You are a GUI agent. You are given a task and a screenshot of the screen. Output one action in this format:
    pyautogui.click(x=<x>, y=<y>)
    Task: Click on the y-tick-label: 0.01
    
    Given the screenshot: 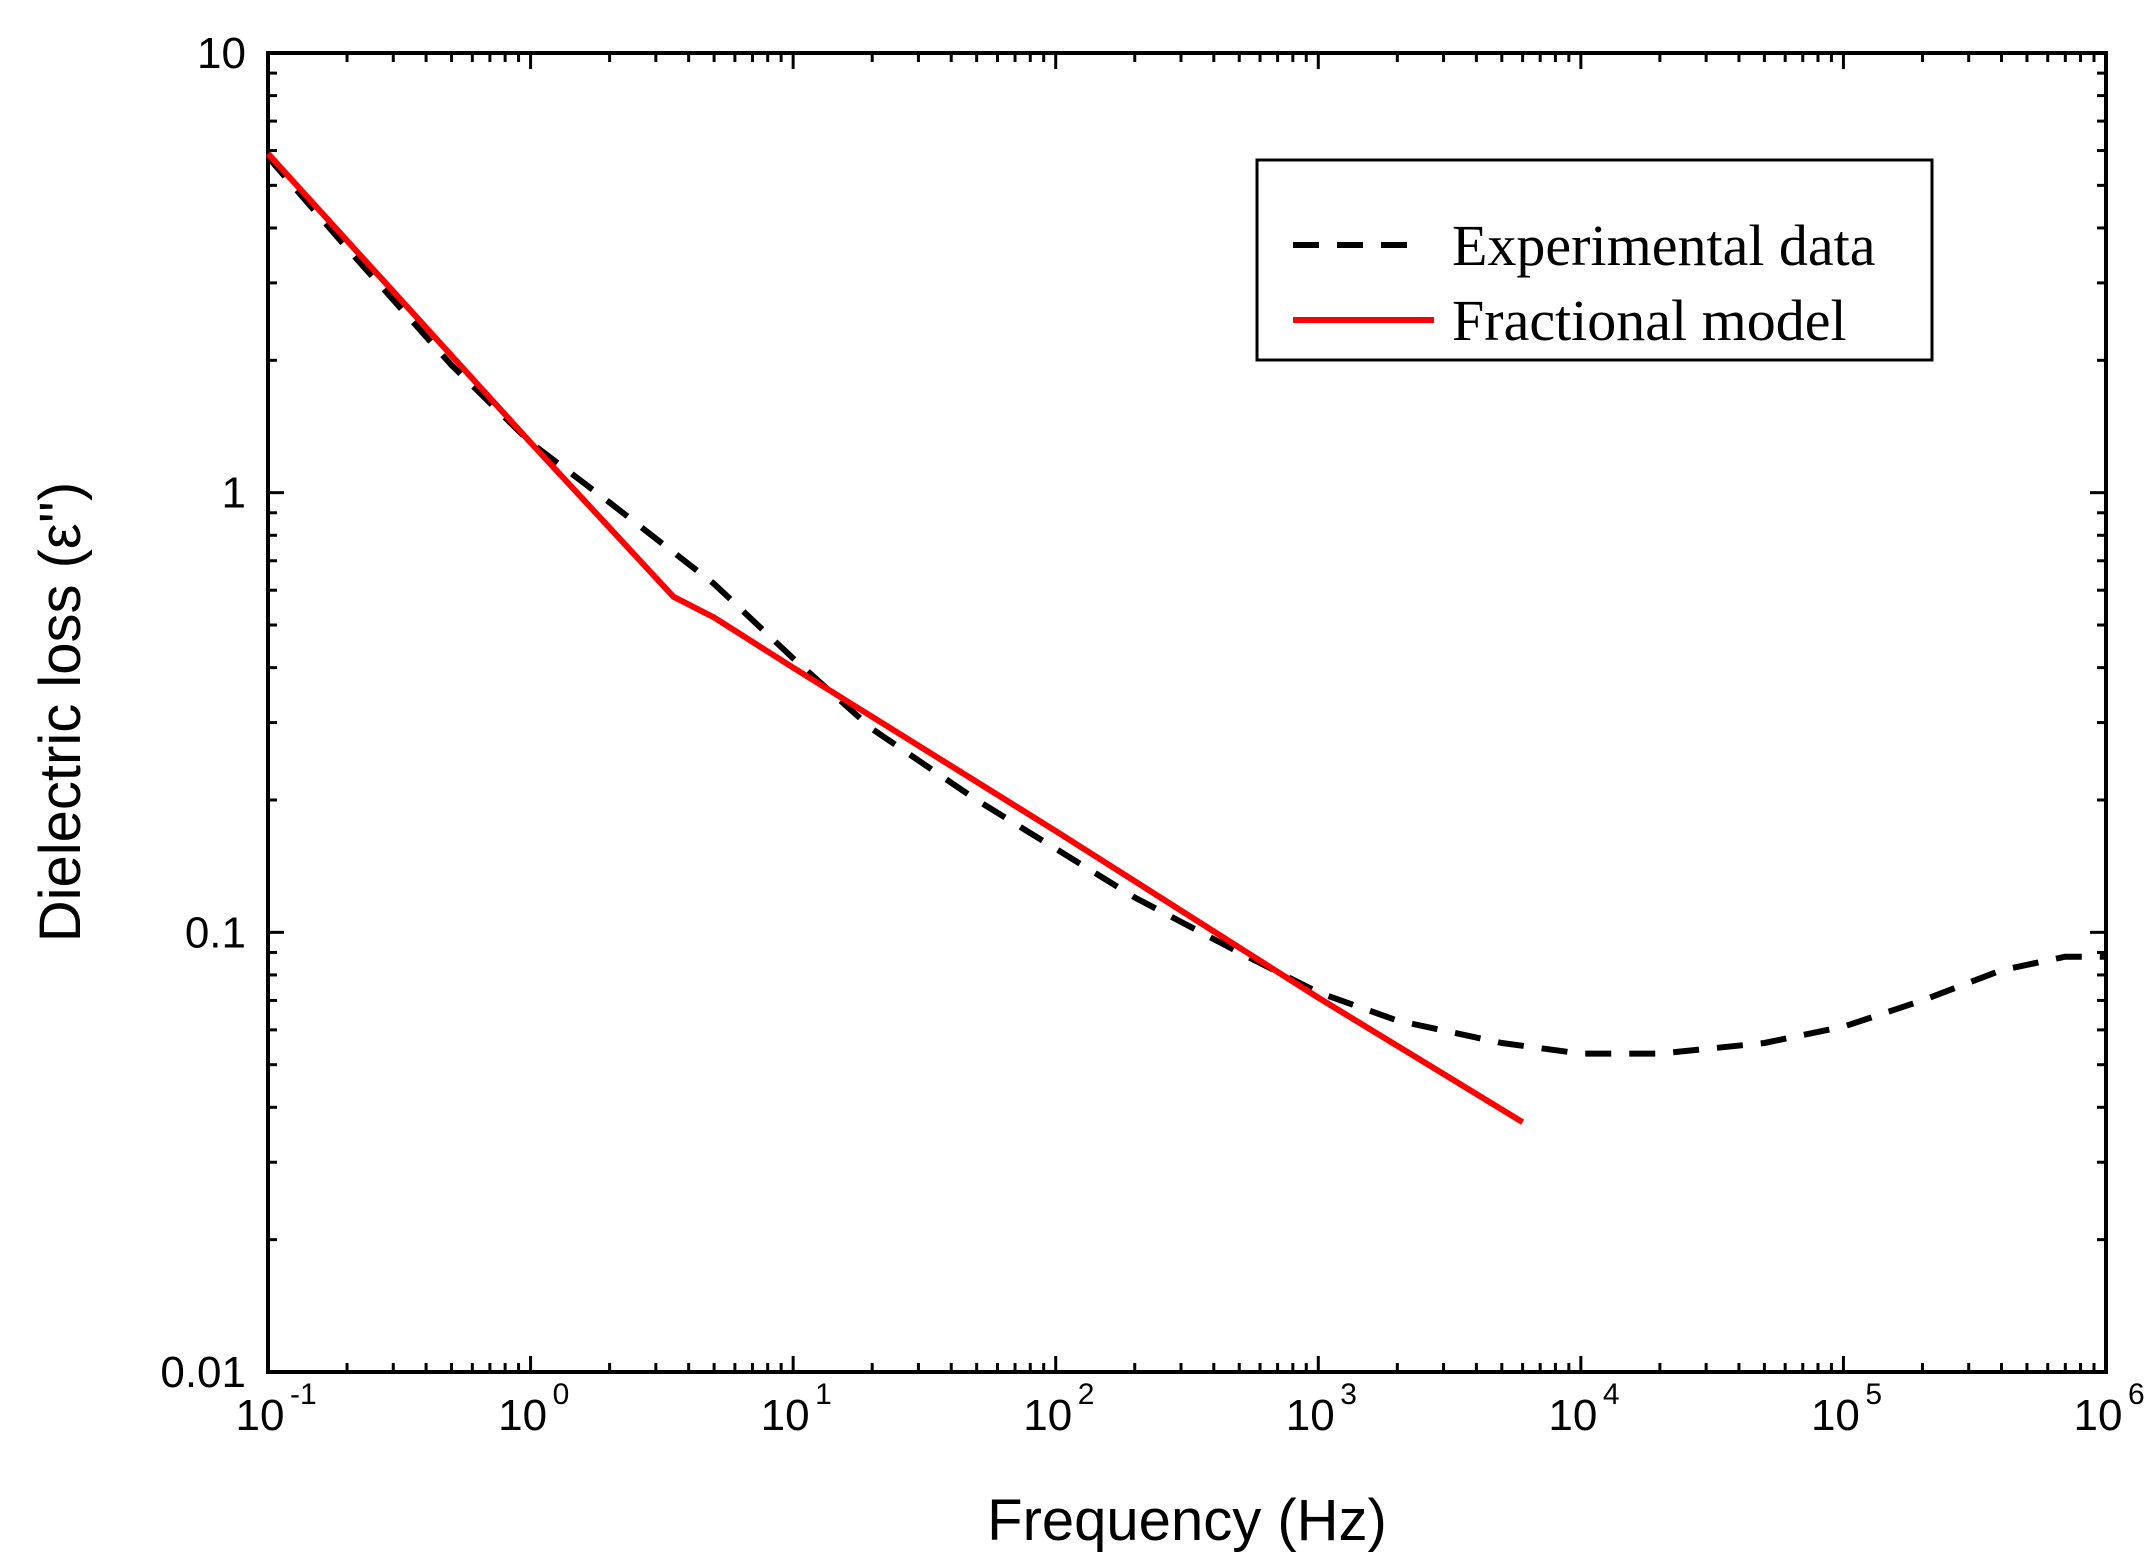 What is the action you would take?
    pyautogui.click(x=203, y=1372)
    